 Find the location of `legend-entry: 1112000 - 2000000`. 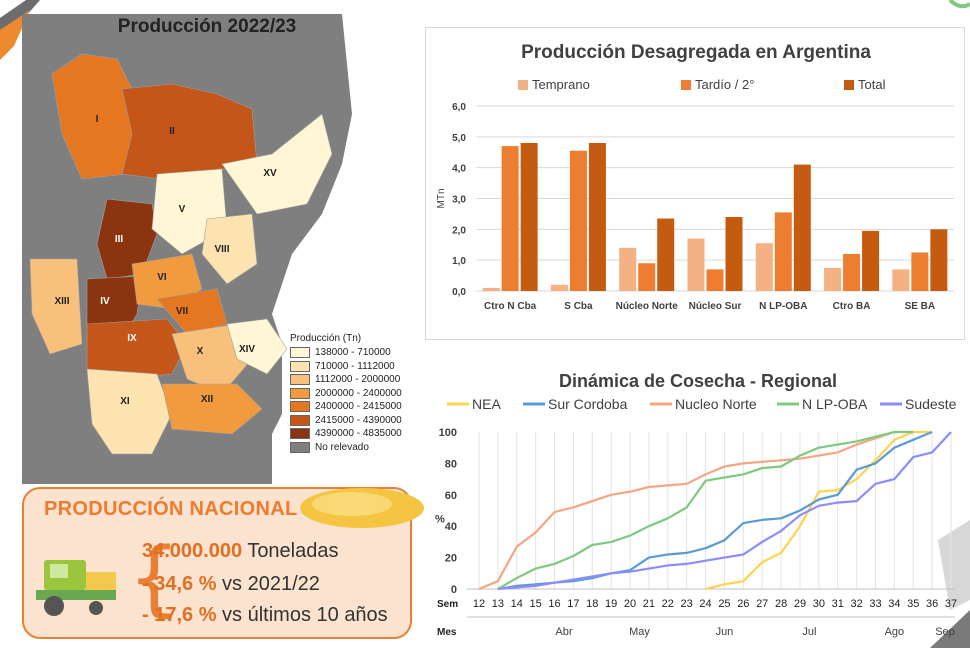

legend-entry: 1112000 - 2000000 is located at coordinates (346, 380).